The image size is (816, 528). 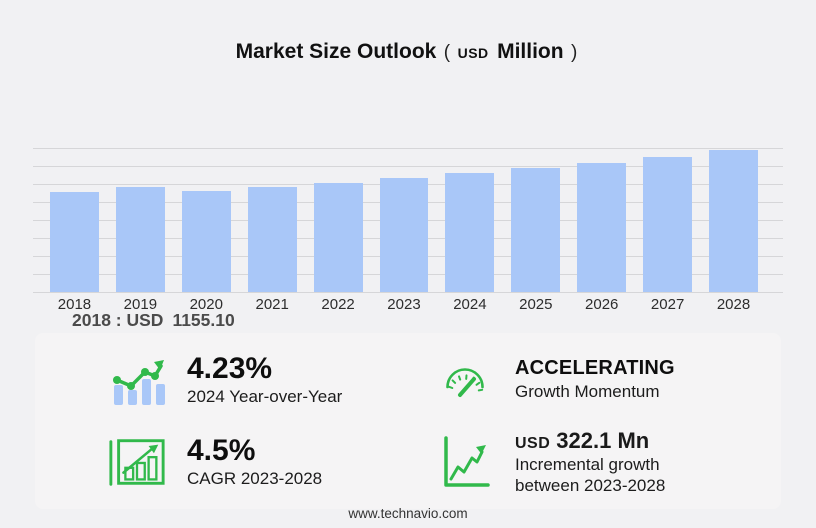 I want to click on stat-cagr-text: 4.5% CAGR 2023-2028, so click(x=254, y=462).